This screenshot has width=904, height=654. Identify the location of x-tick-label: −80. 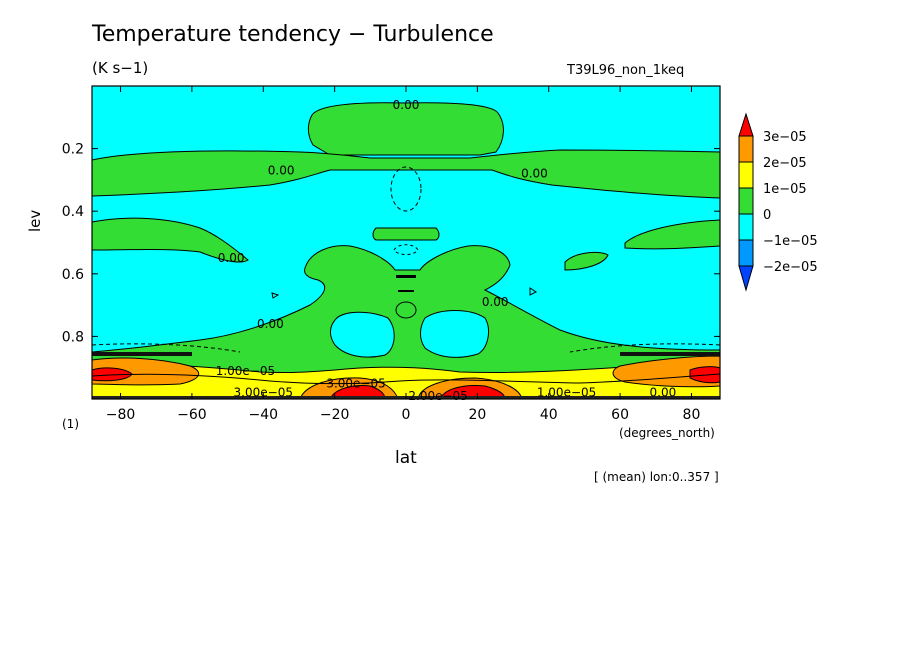
(121, 415).